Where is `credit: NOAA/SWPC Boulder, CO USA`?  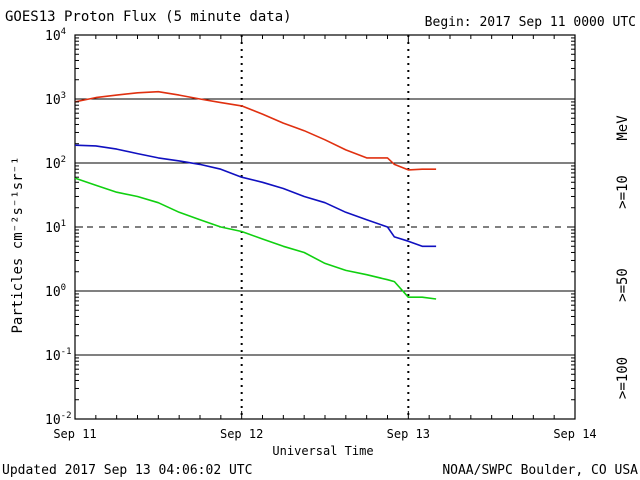
credit: NOAA/SWPC Boulder, CO USA is located at coordinates (540, 470).